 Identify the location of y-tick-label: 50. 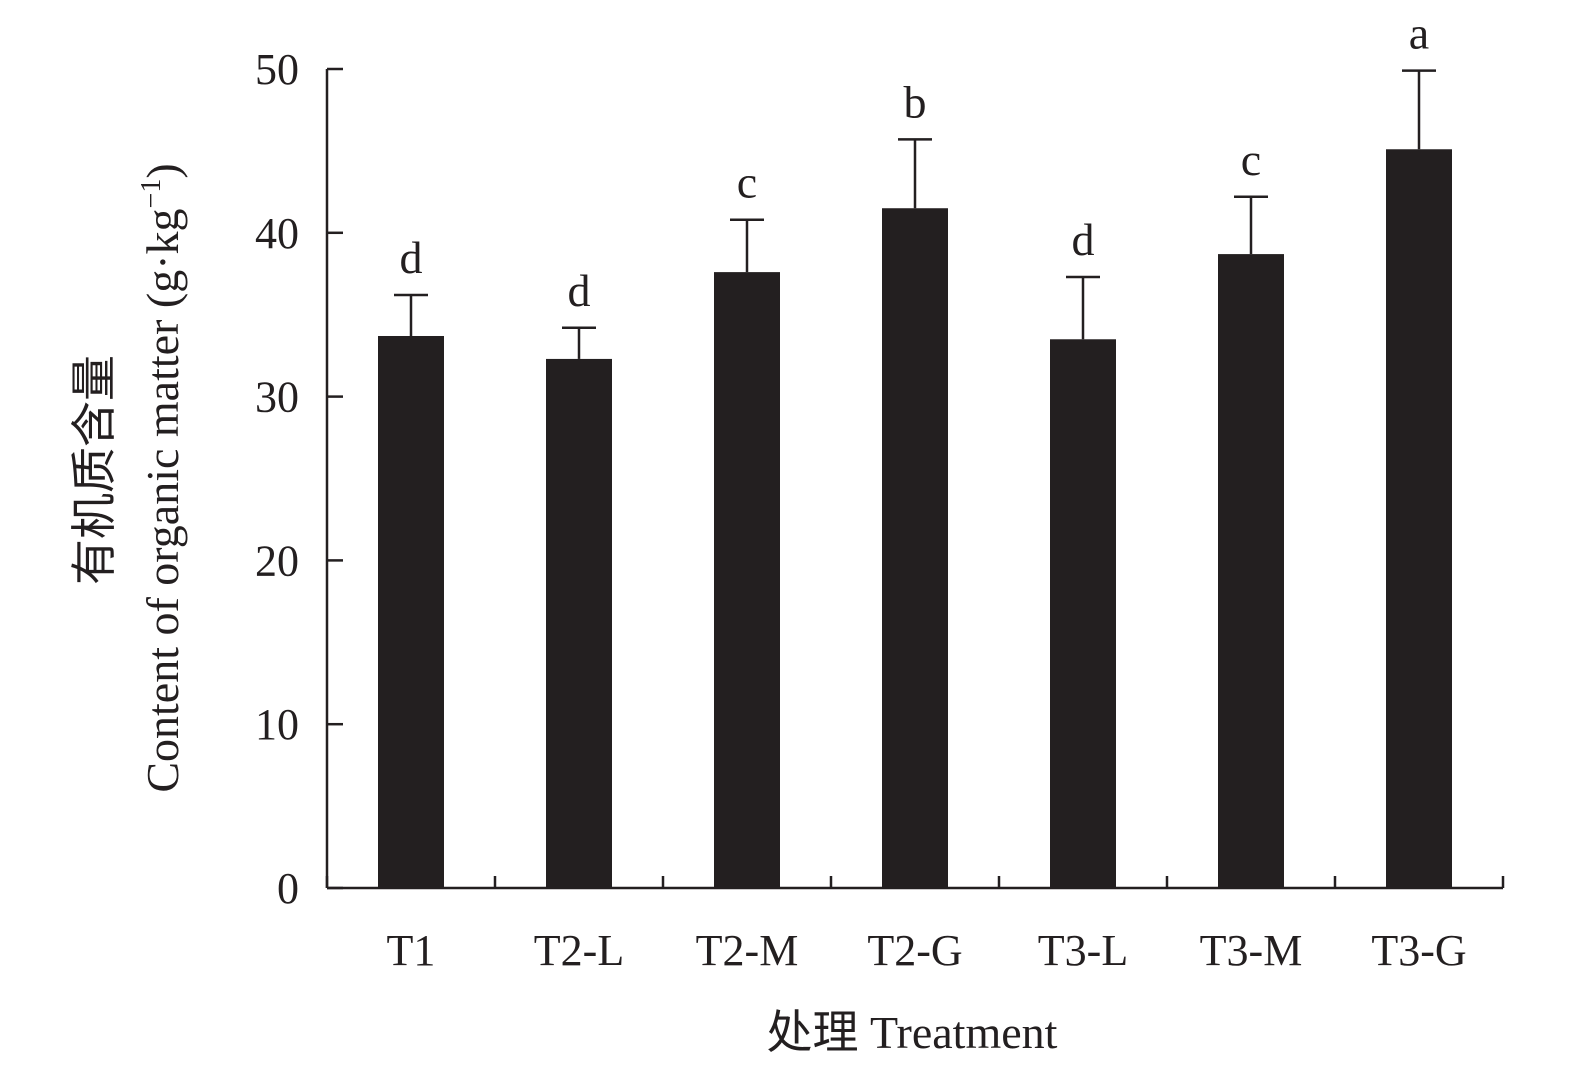
(277, 69).